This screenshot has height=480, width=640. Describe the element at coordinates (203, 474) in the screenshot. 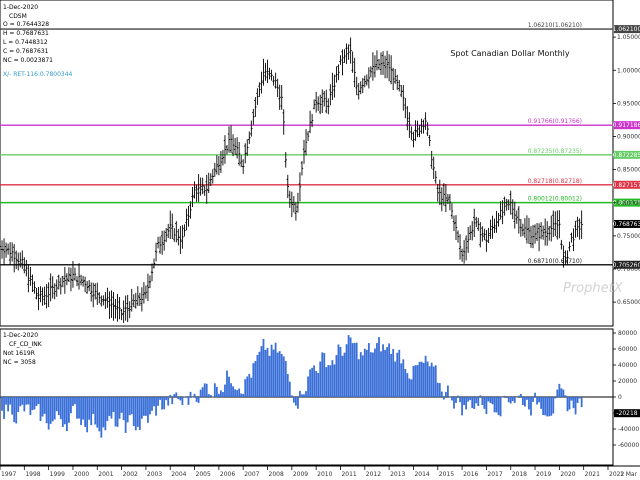

I see `time-axis-tick-label: 2005` at that location.